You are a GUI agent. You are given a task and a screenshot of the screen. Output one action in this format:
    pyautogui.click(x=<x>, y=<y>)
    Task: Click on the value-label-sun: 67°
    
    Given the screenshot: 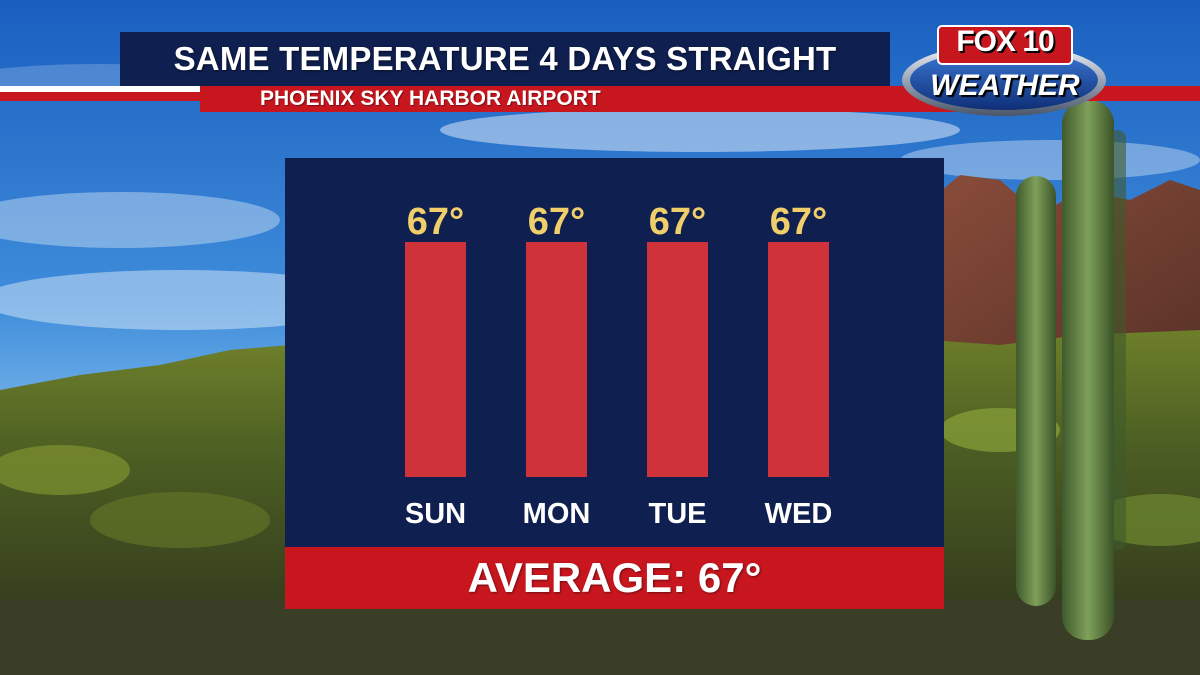 What is the action you would take?
    pyautogui.click(x=435, y=222)
    